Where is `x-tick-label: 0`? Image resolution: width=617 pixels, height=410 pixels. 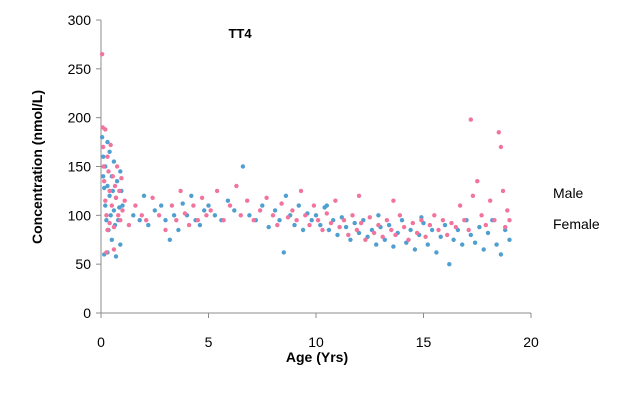 x-tick-label: 0 is located at coordinates (101, 342).